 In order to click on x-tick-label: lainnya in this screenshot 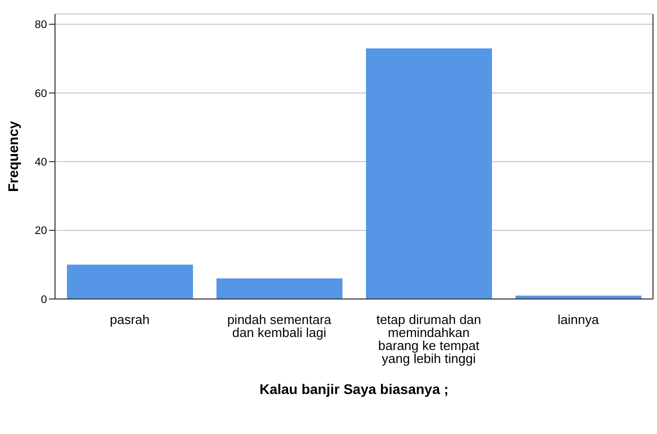, I will do `click(579, 320)`.